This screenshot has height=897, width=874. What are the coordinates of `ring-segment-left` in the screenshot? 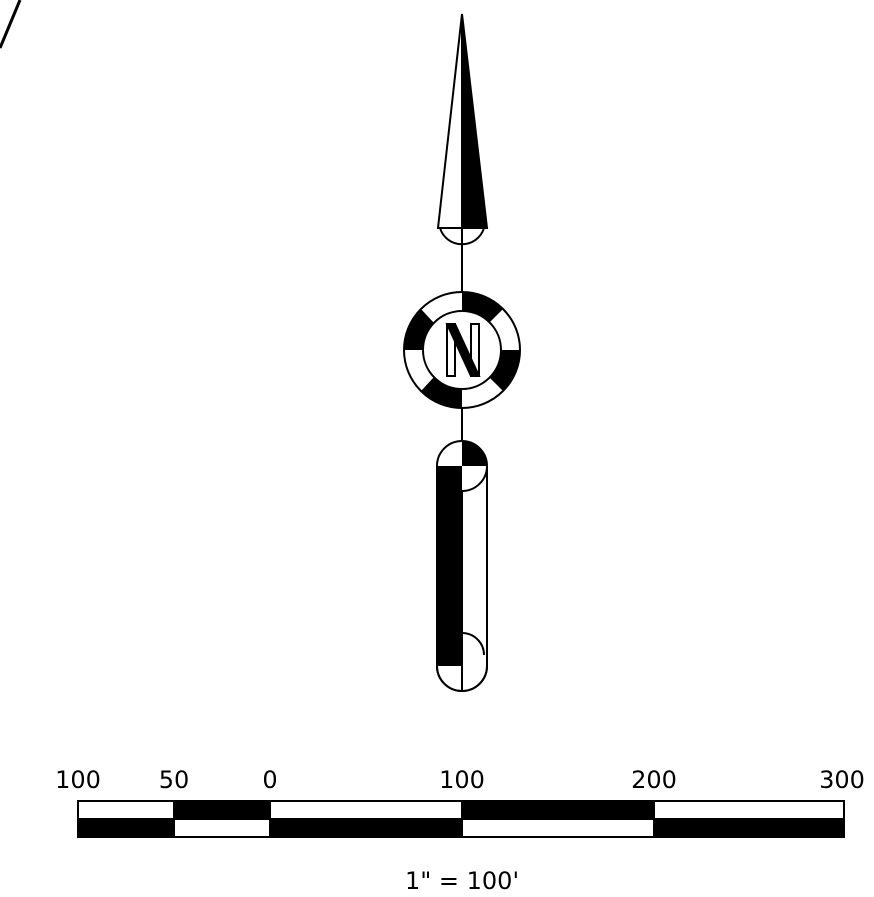 It's located at (419, 329).